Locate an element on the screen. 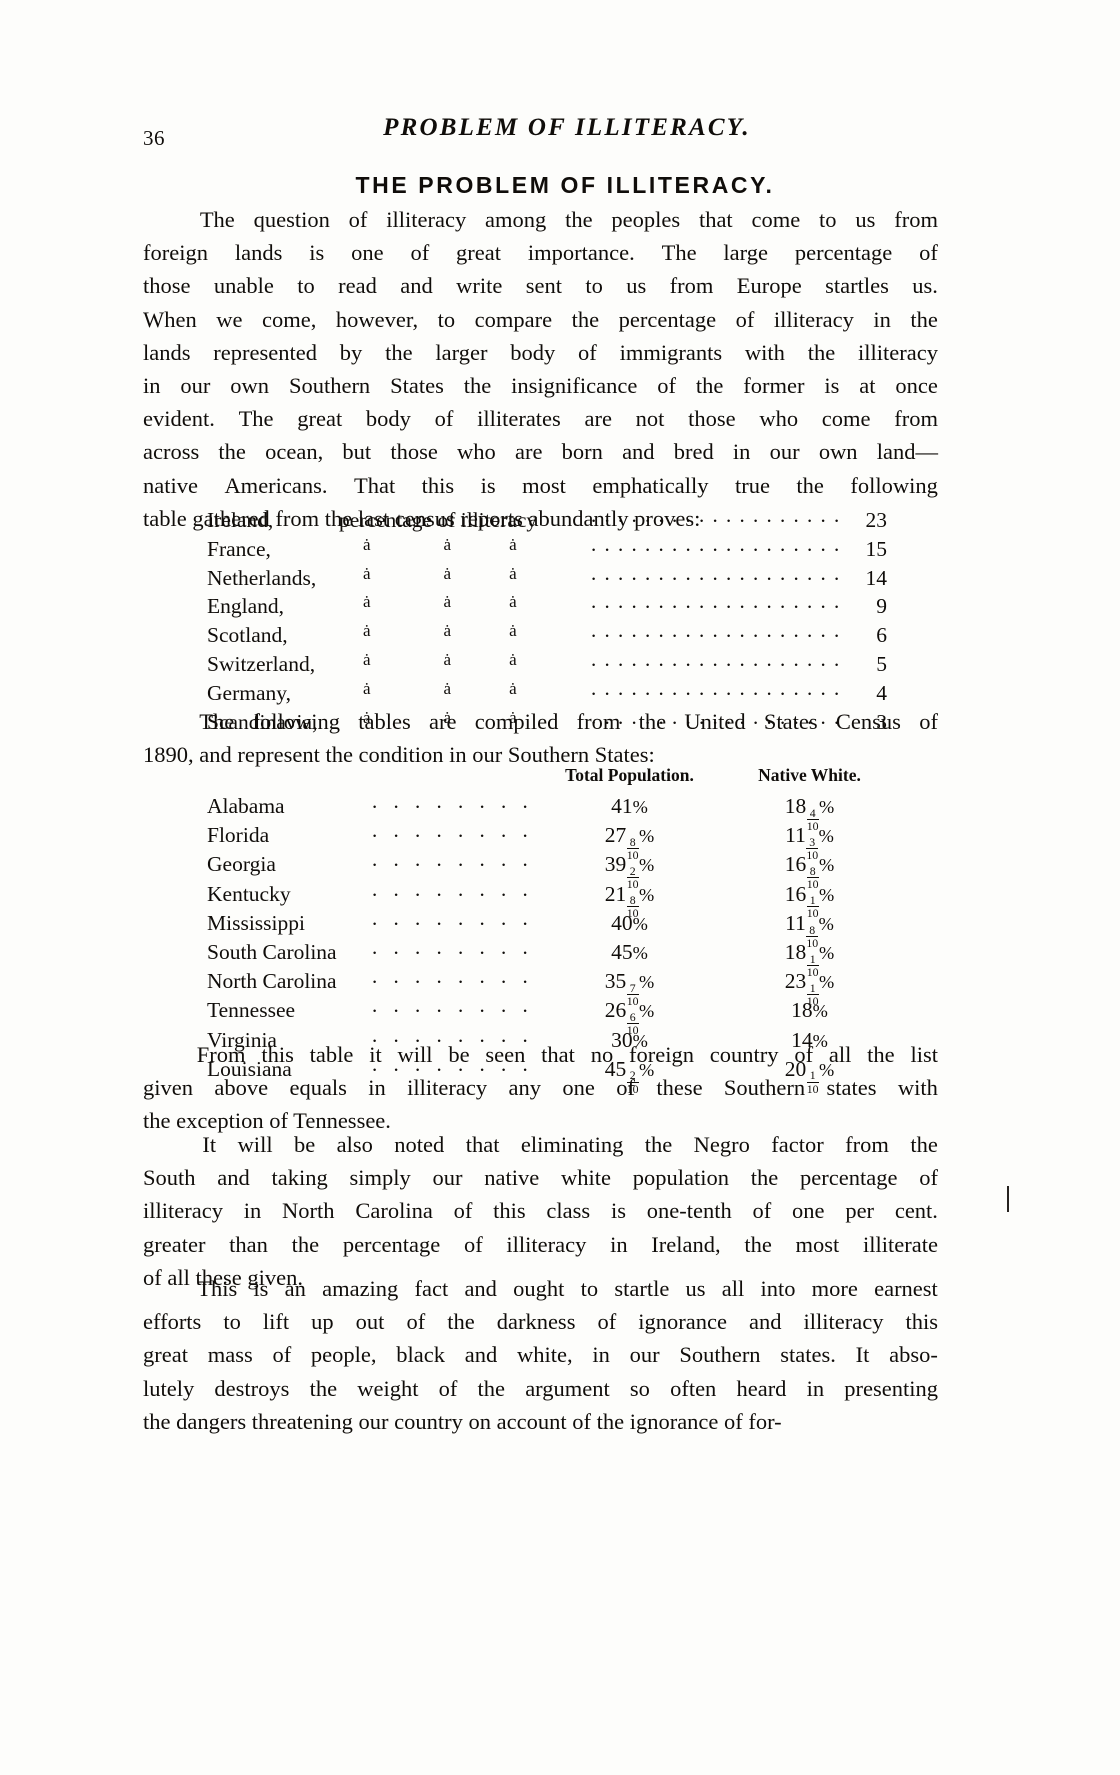 The image size is (1120, 1775). word: Ireland, is located at coordinates (686, 1244).